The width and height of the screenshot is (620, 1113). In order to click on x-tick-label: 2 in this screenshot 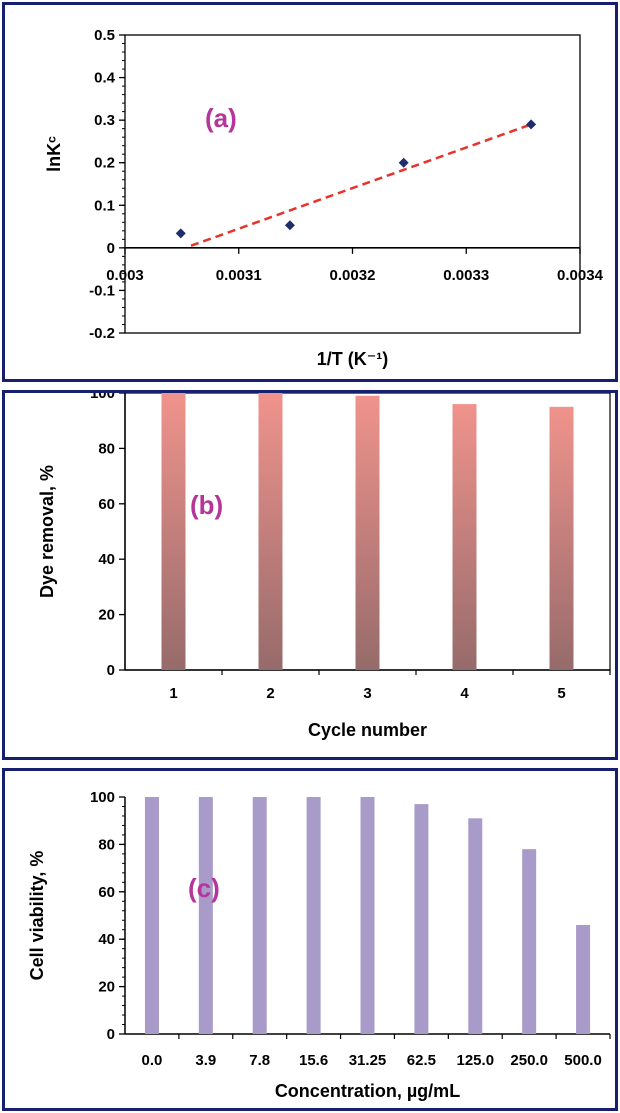, I will do `click(270, 693)`.